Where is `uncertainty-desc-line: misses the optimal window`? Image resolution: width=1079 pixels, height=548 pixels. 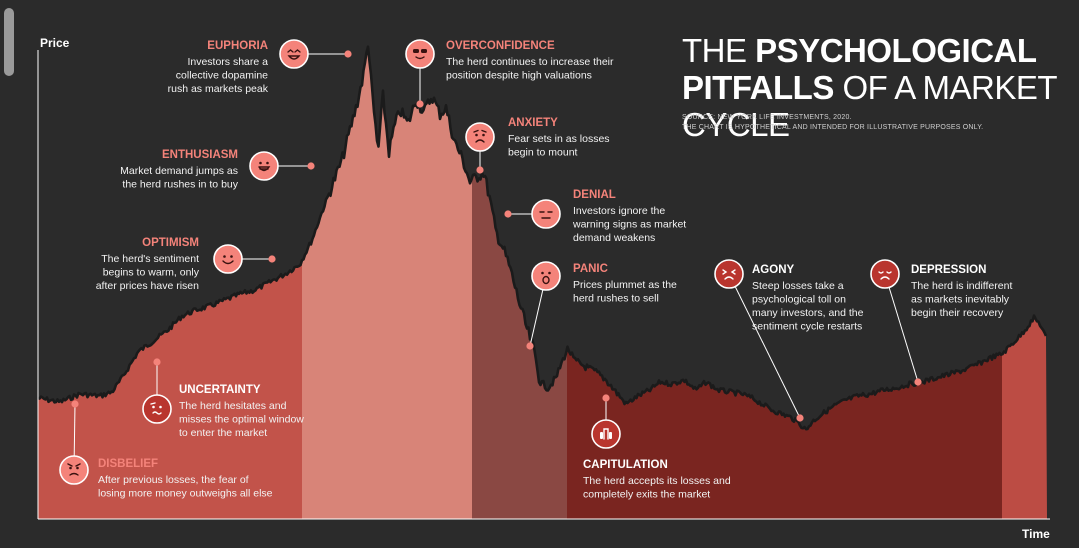 uncertainty-desc-line: misses the optimal window is located at coordinates (241, 420).